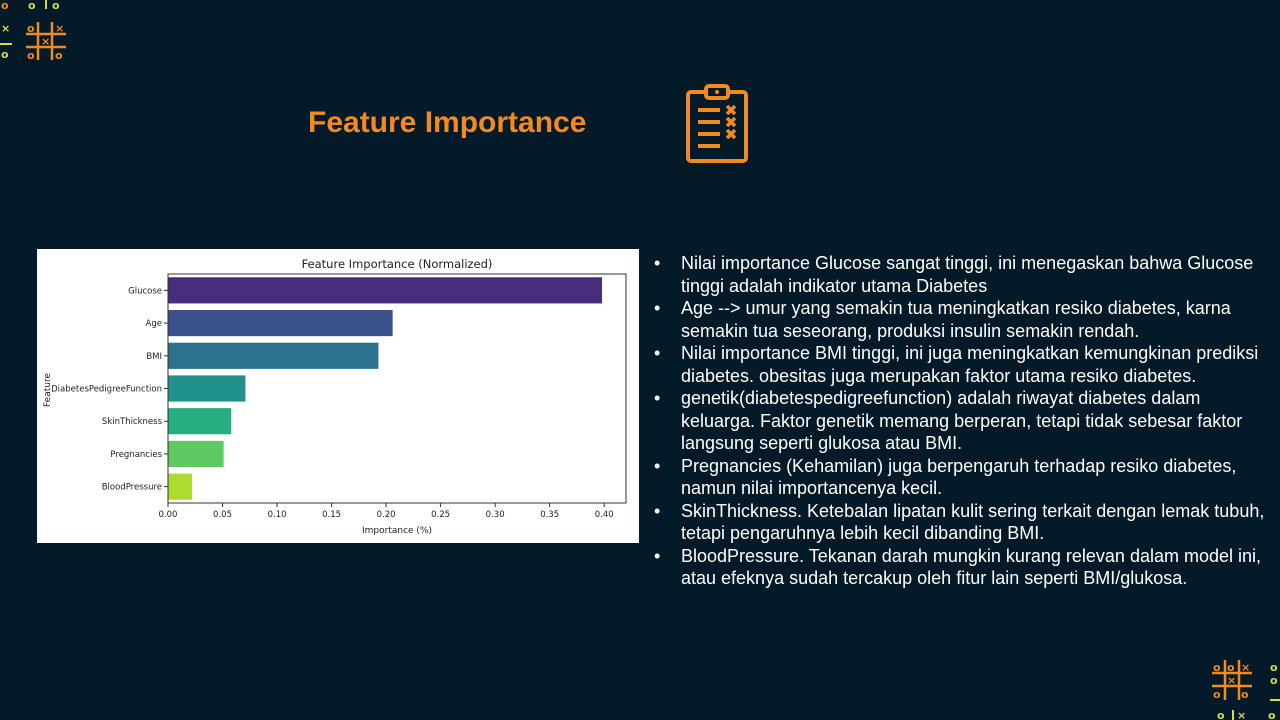 This screenshot has height=720, width=1280. I want to click on clipboard-checklist-icon, so click(717, 124).